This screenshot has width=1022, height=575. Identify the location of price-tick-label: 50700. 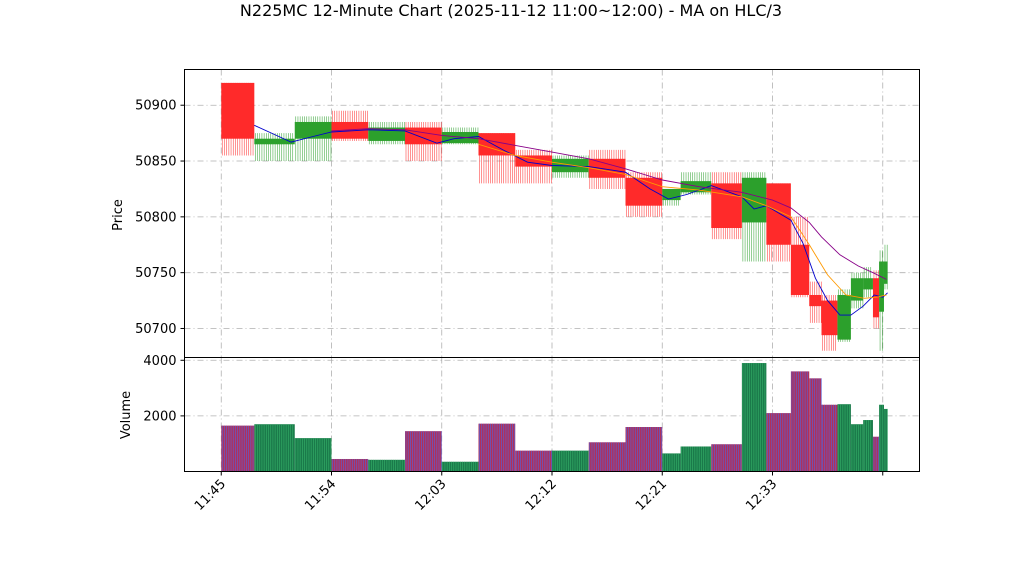
(155, 329).